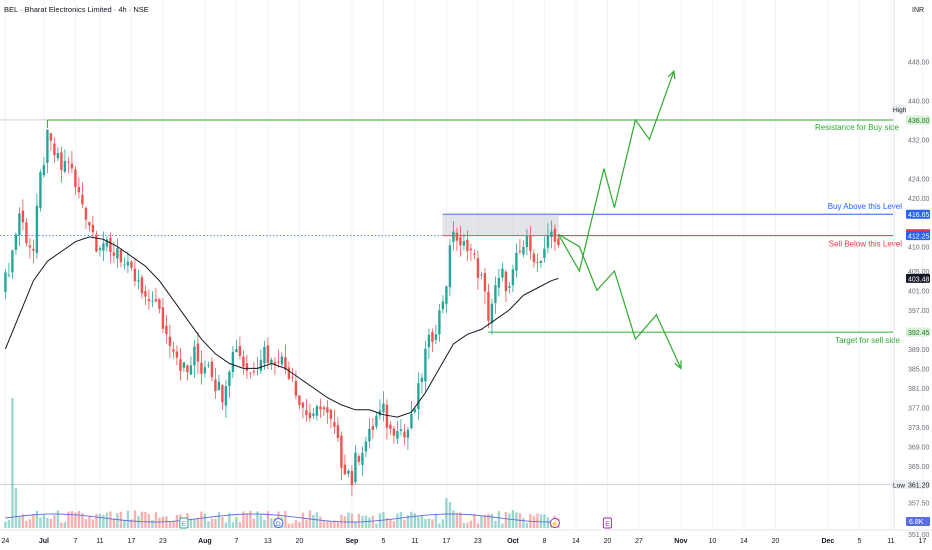 Image resolution: width=932 pixels, height=550 pixels. Describe the element at coordinates (268, 541) in the screenshot. I see `time-tick-label: 13` at that location.